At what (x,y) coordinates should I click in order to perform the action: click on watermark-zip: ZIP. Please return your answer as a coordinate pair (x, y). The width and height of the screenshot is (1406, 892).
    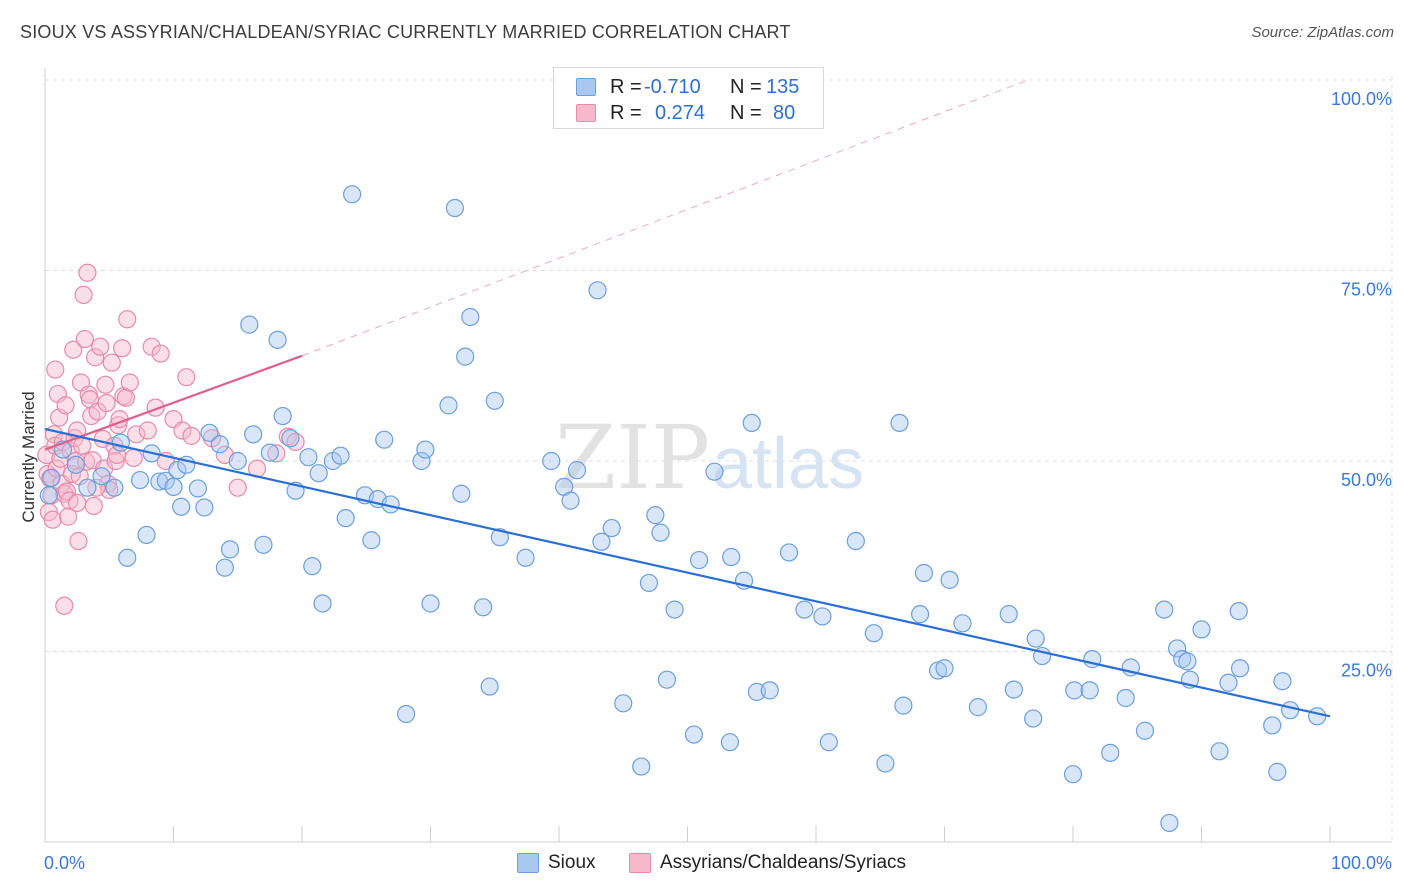
    Looking at the image, I should click on (632, 457).